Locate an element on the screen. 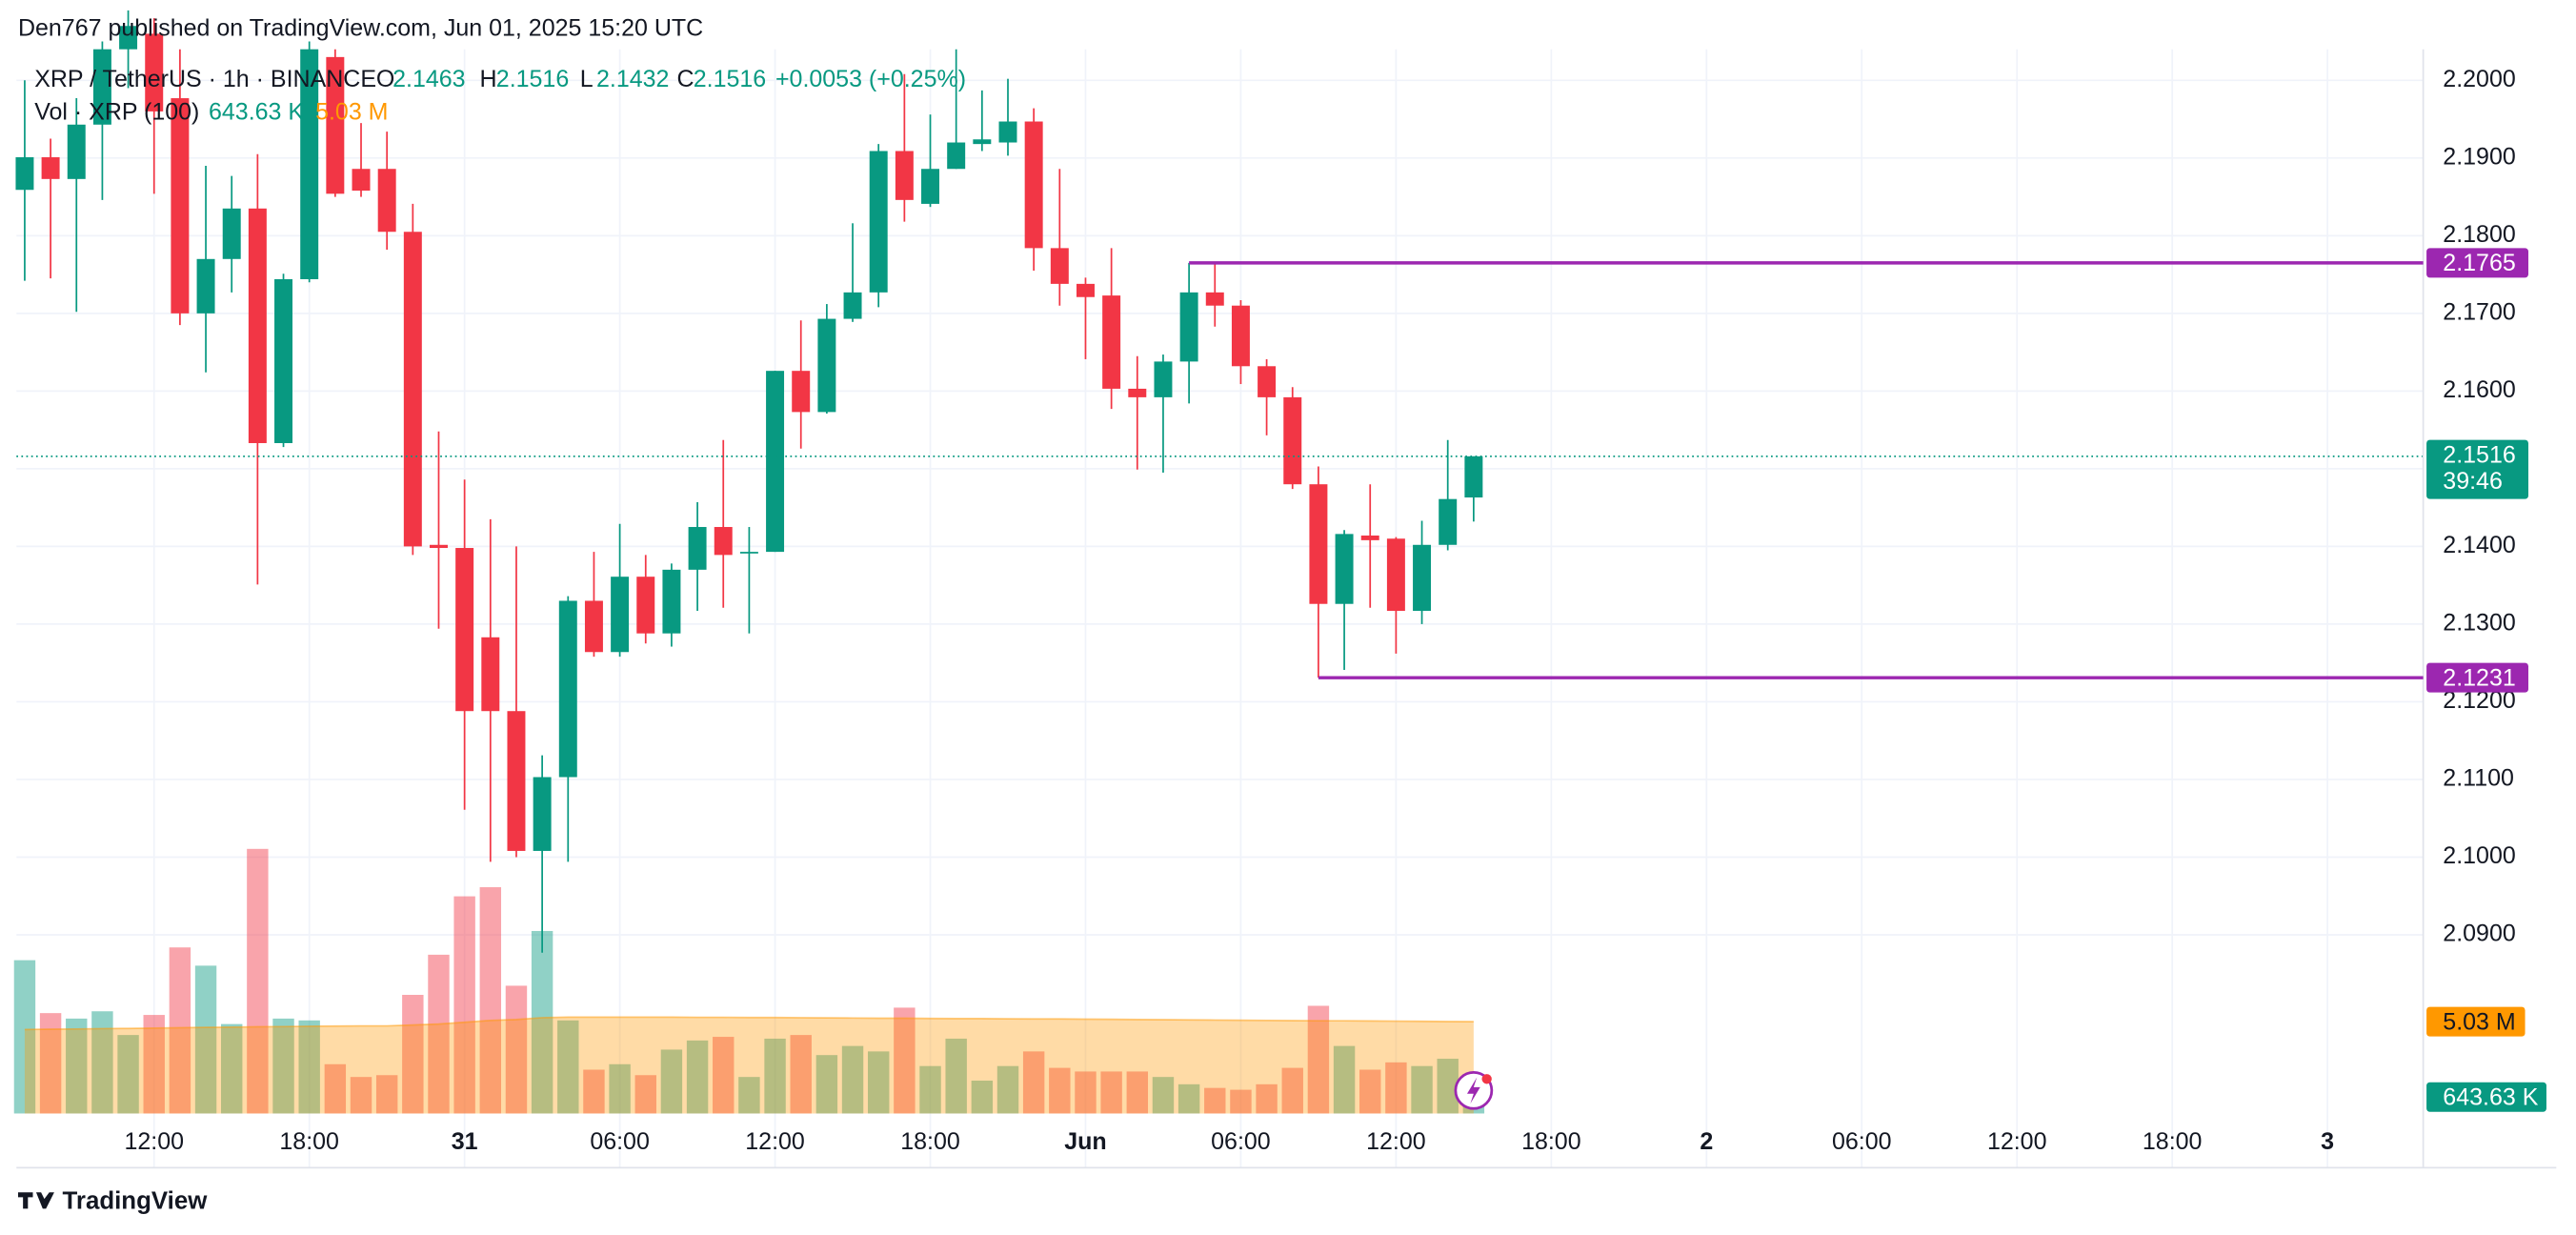 The height and width of the screenshot is (1235, 2576). volume-ma-box is located at coordinates (2476, 1021).